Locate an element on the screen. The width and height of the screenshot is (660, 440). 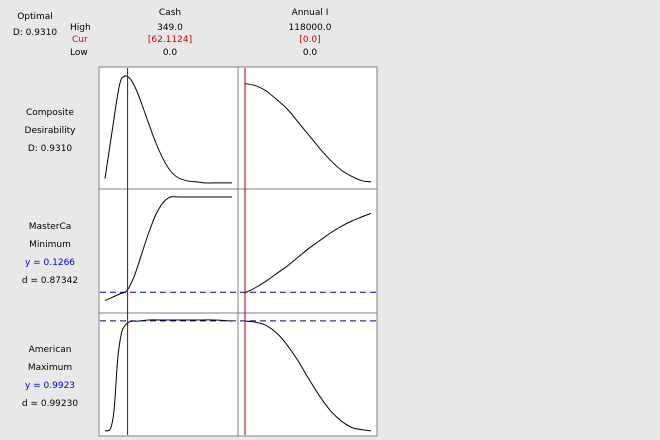
overall-desirability: D: 0.9310 is located at coordinates (35, 33).